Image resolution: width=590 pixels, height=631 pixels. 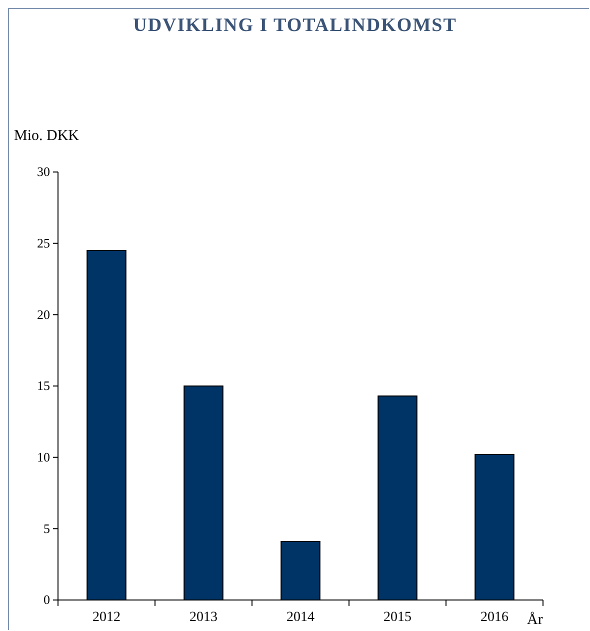 I want to click on x-axis-title: År, so click(x=535, y=619).